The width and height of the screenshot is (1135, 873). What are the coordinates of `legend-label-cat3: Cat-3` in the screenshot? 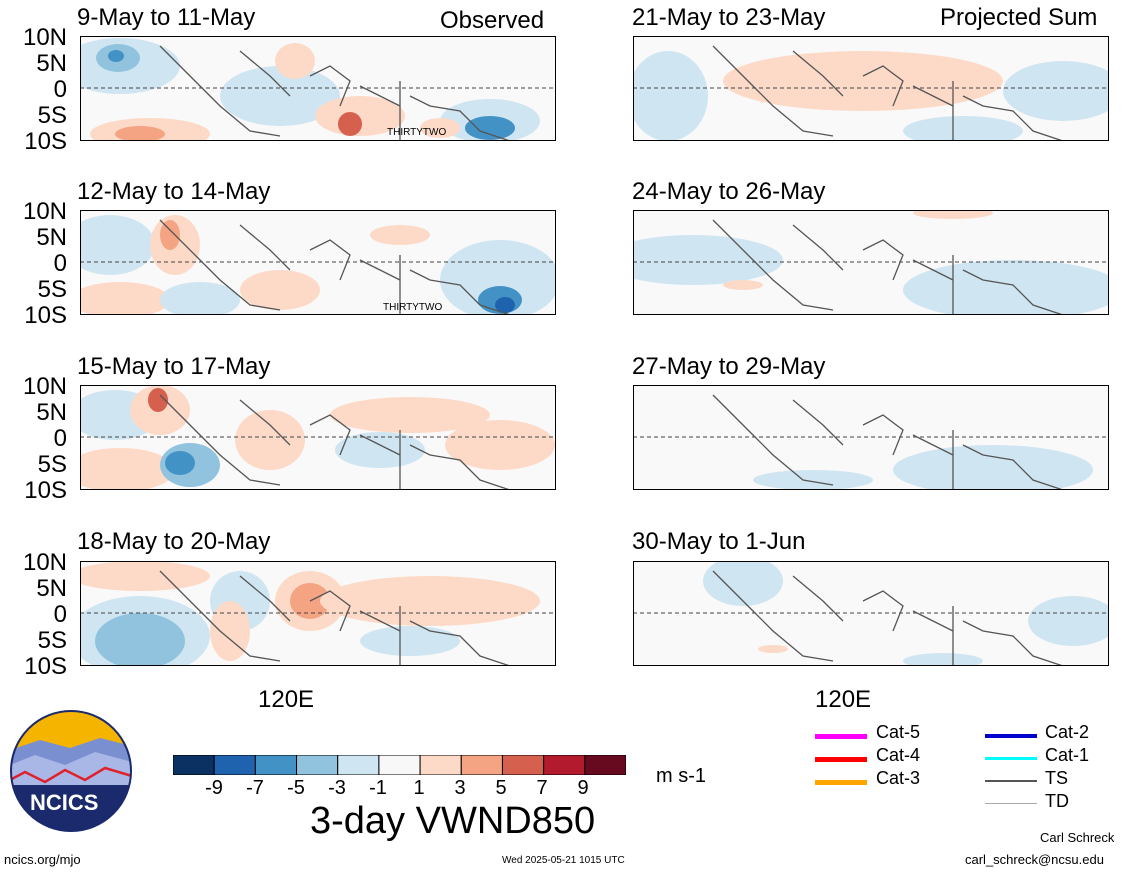 It's located at (898, 778).